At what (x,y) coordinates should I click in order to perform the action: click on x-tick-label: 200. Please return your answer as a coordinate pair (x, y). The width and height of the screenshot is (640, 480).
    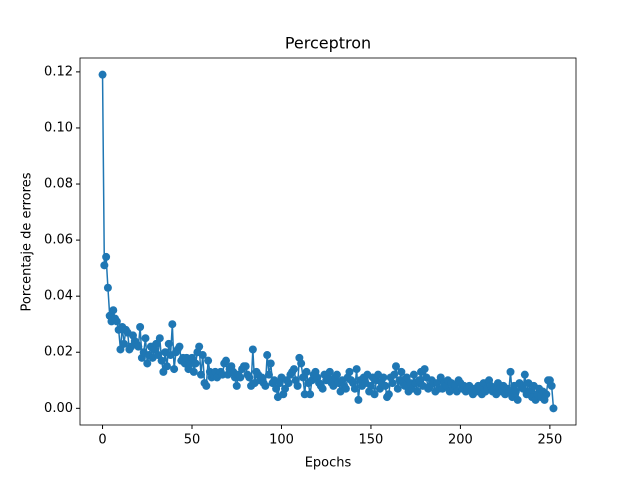
    Looking at the image, I should click on (460, 440).